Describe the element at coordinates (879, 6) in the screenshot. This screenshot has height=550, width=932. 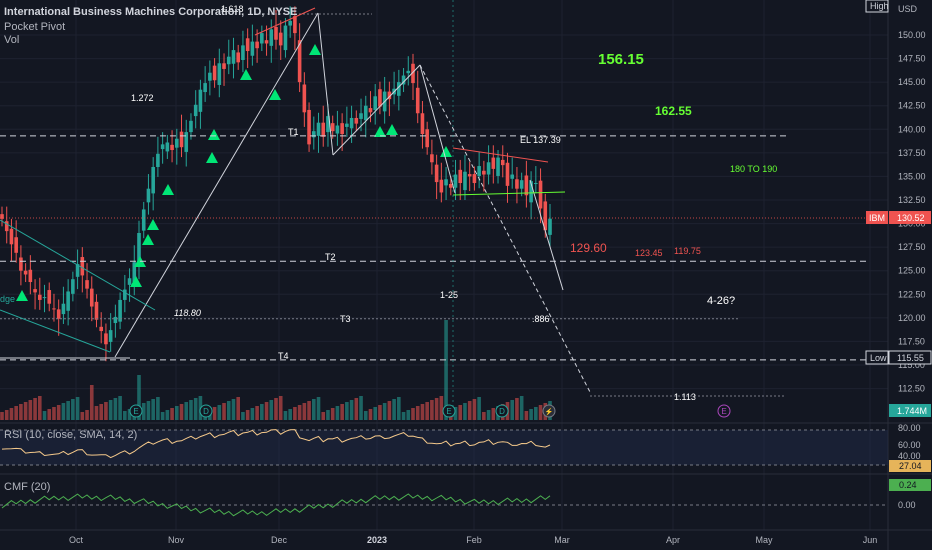
I see `high-label: High` at that location.